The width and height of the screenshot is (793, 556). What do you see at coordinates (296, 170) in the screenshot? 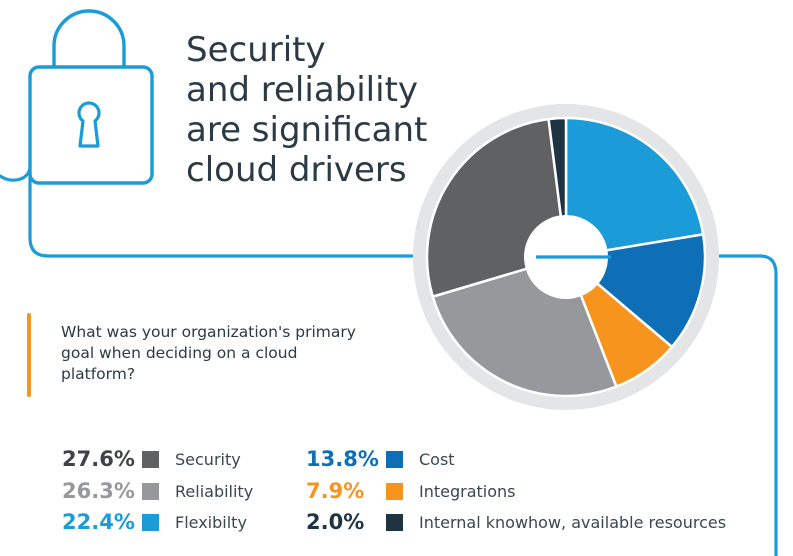
I see `title-line: cloud drivers` at bounding box center [296, 170].